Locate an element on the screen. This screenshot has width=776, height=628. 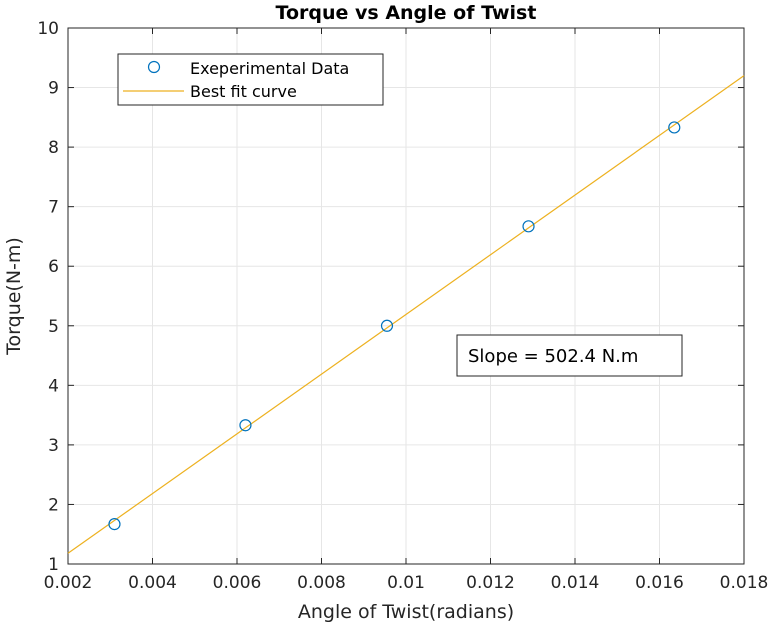
x-tick-label: 0.014 is located at coordinates (575, 583).